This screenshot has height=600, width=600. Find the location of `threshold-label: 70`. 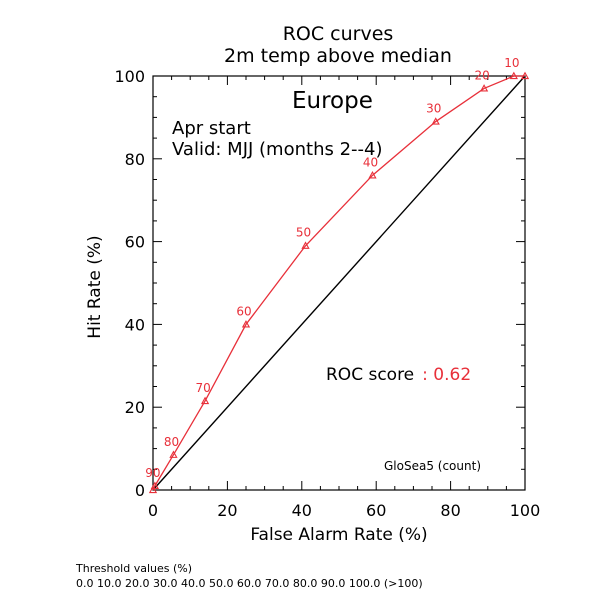

threshold-label: 70 is located at coordinates (202, 388).